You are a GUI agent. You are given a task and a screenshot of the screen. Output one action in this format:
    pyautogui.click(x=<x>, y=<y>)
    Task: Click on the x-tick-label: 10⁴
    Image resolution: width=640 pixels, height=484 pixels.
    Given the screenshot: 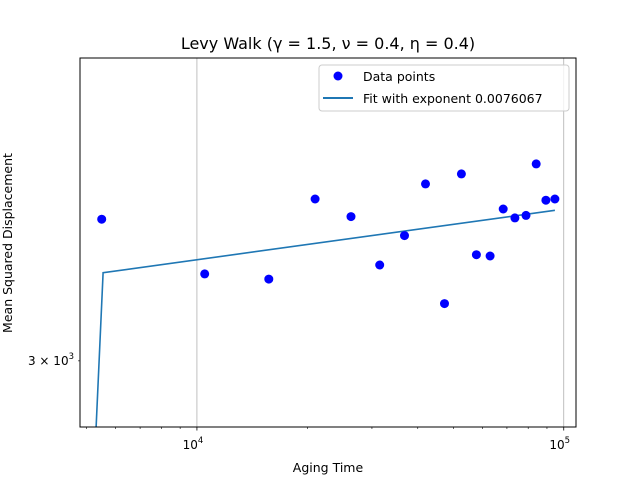 What is the action you would take?
    pyautogui.click(x=193, y=444)
    